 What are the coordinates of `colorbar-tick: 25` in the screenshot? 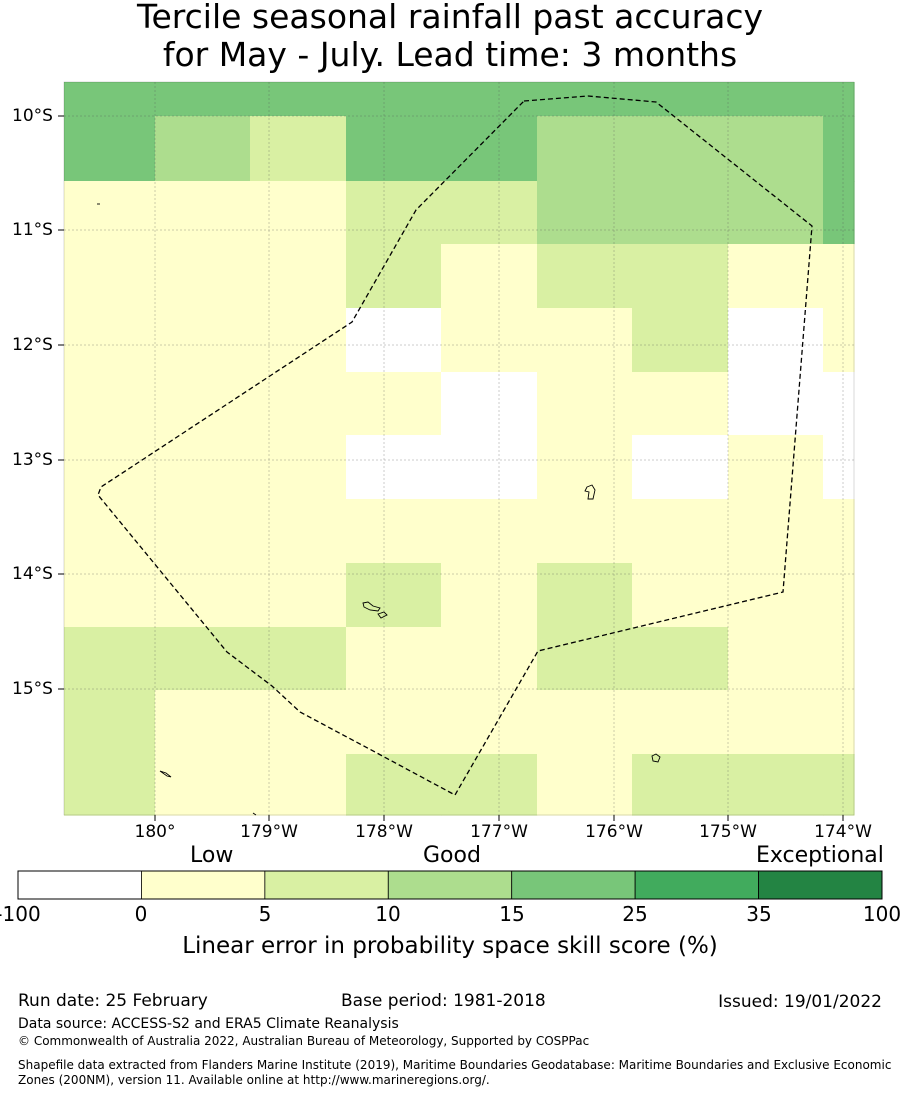 It's located at (635, 914).